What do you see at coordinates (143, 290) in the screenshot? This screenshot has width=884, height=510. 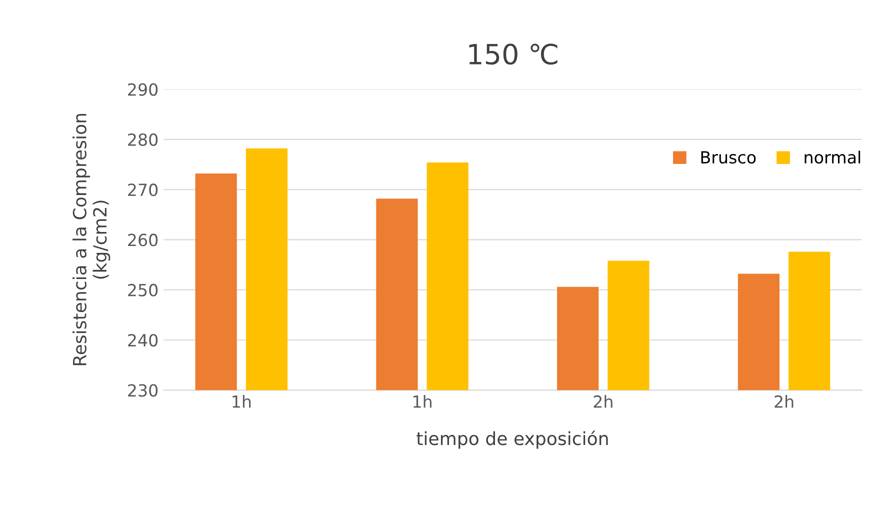 I see `y-tick-label: 250` at bounding box center [143, 290].